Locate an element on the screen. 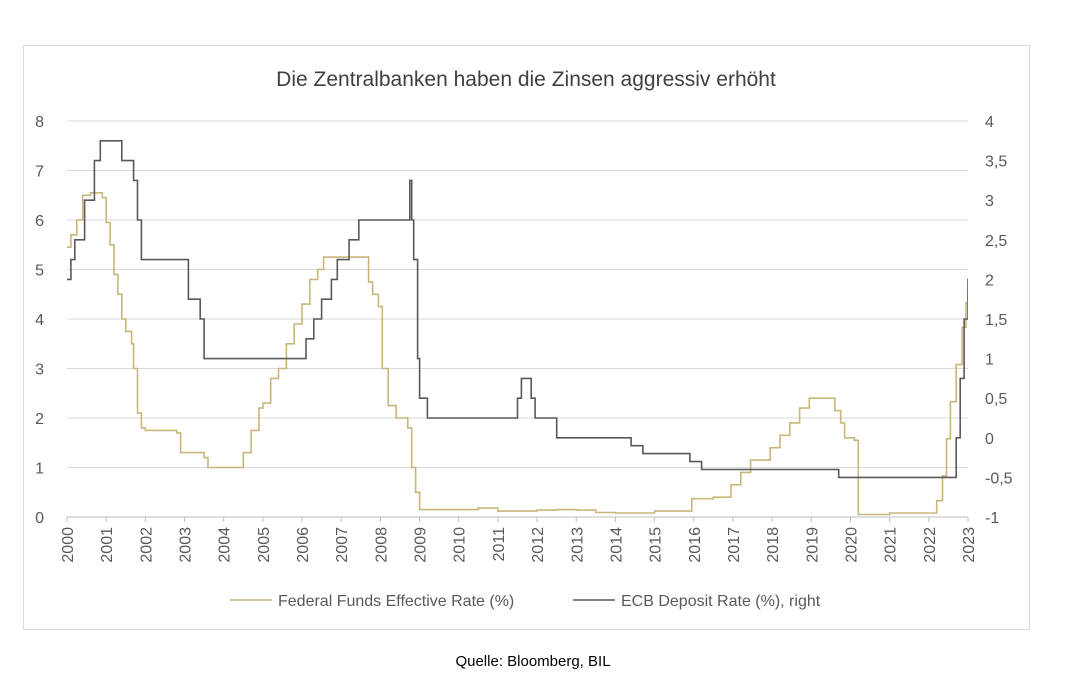 The width and height of the screenshot is (1066, 697). right-tick-label: 3 is located at coordinates (989, 201).